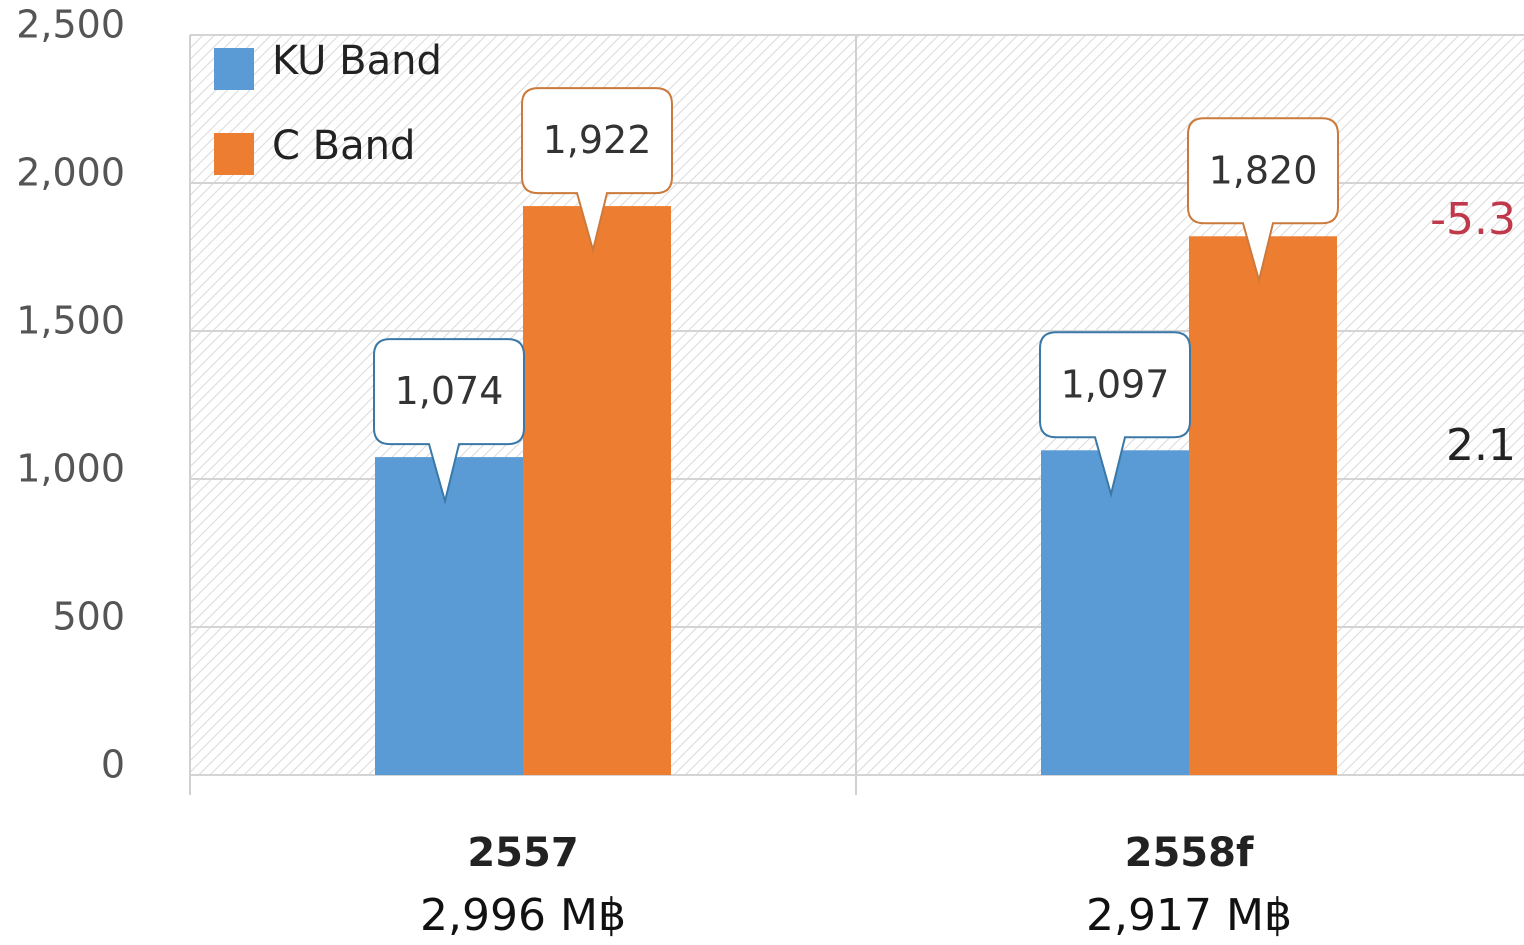 This screenshot has width=1524, height=945. Describe the element at coordinates (70, 25) in the screenshot. I see `y-tick-label: 2,500` at that location.